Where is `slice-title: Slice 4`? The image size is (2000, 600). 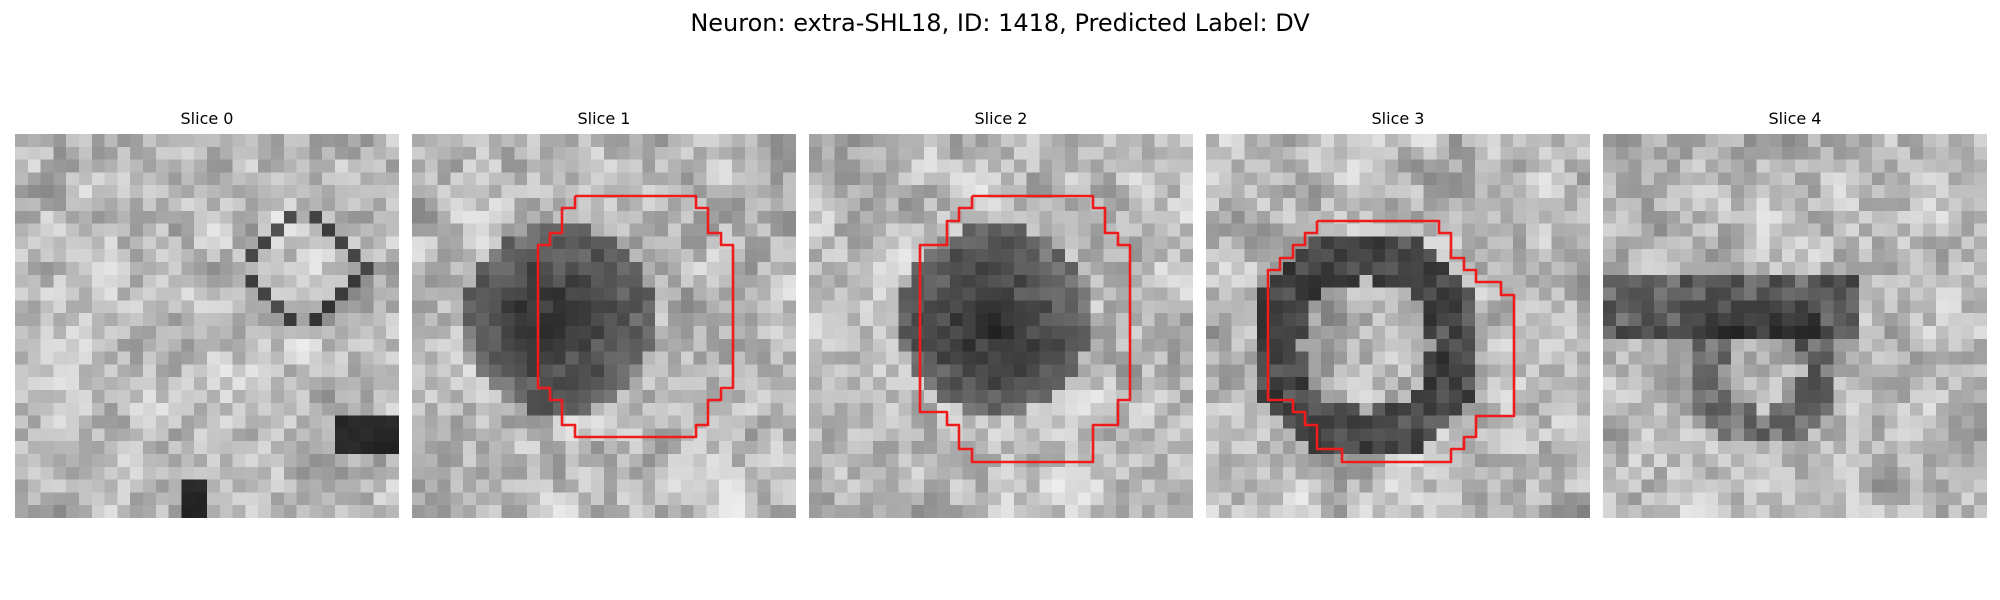
slice-title: Slice 4 is located at coordinates (1795, 118).